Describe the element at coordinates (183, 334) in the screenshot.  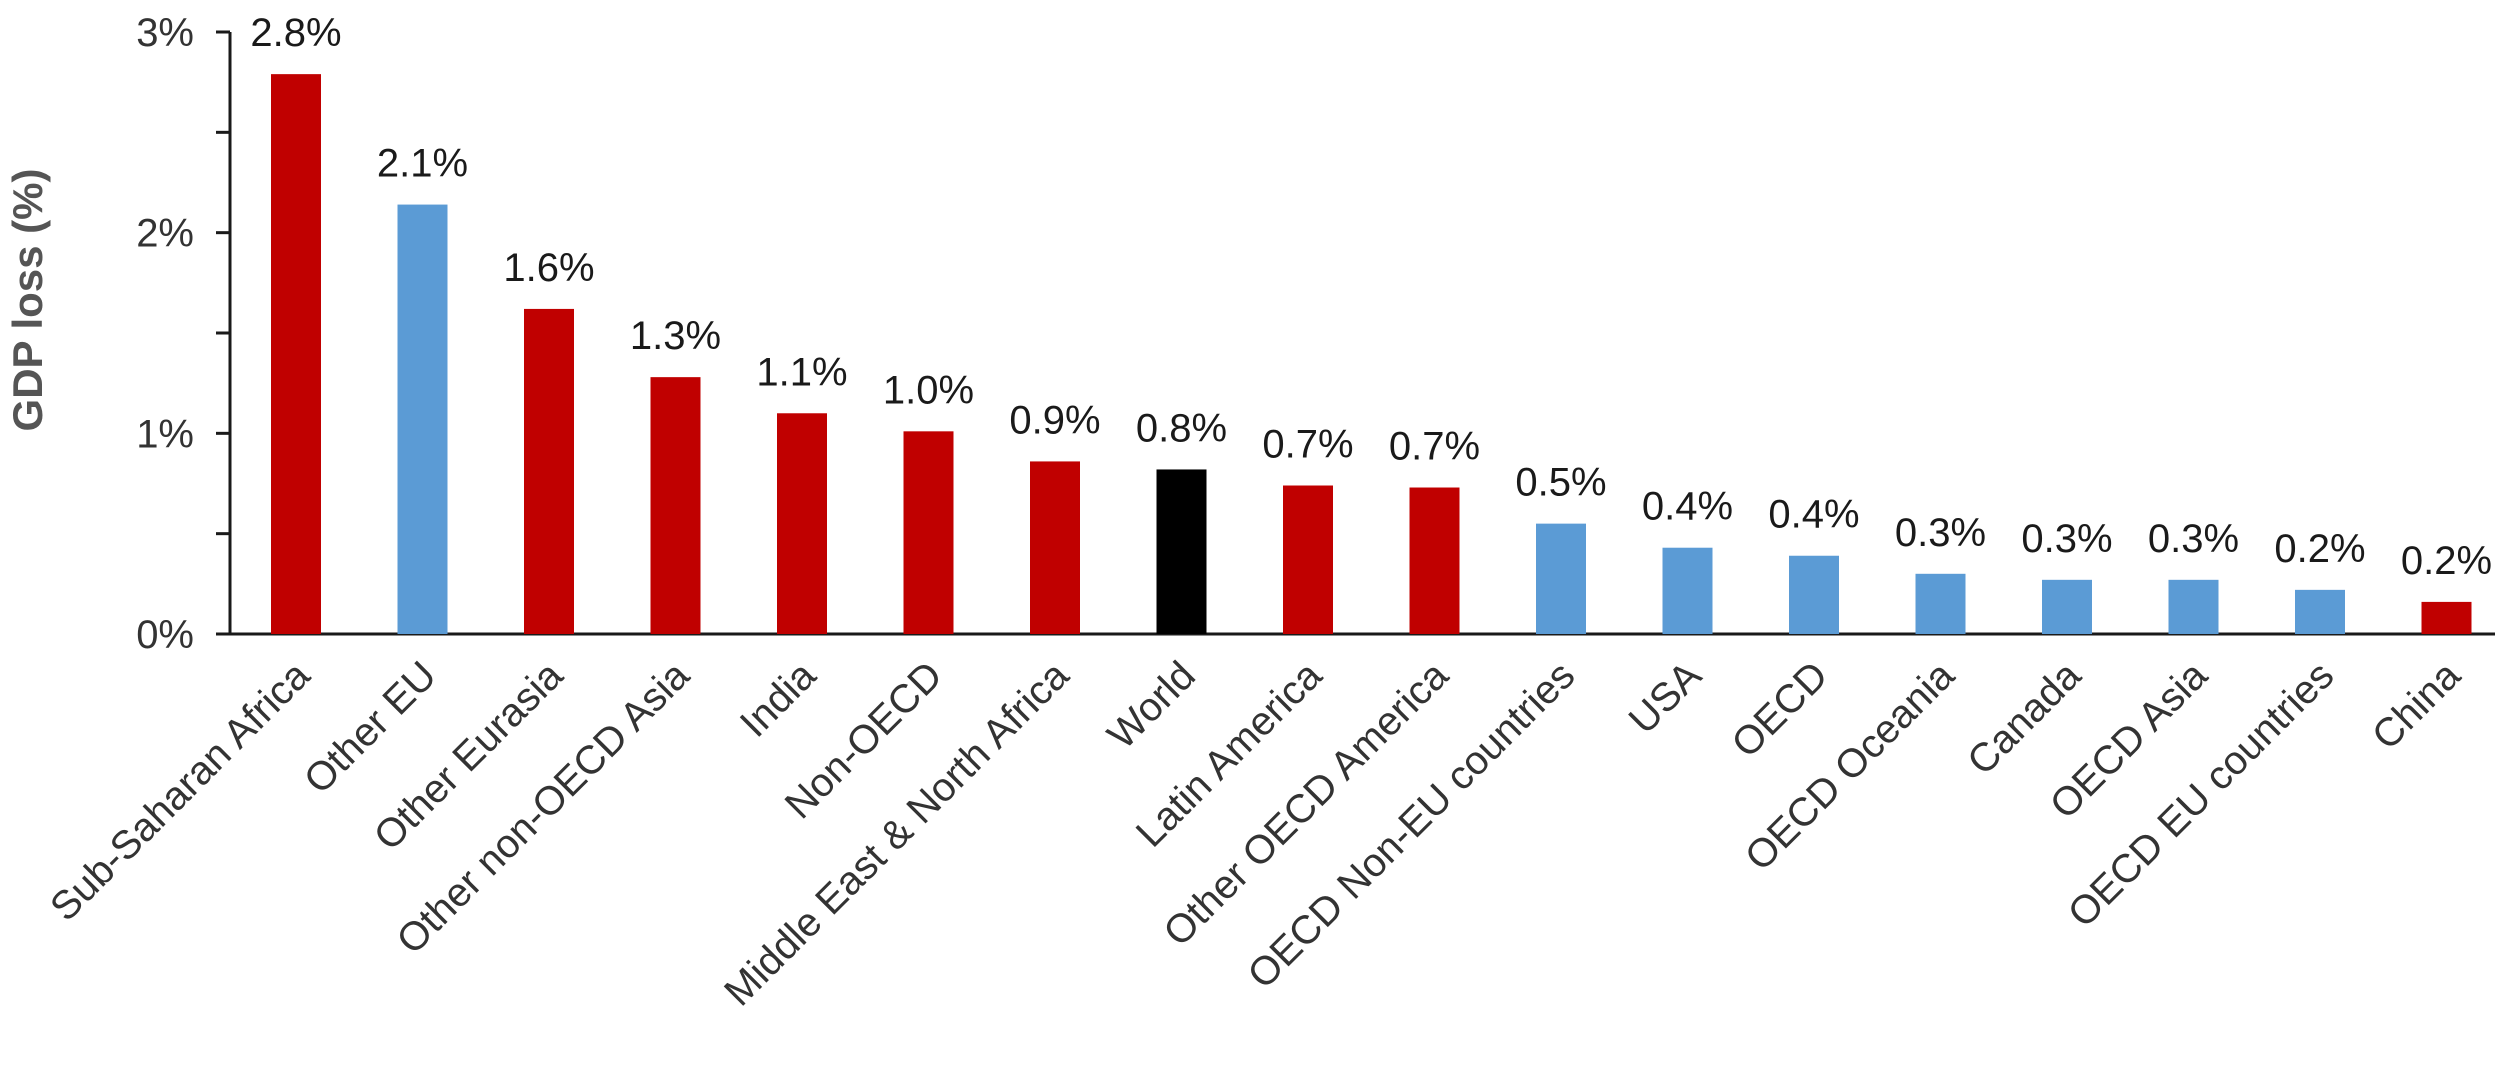
I see `y-ticks: 0% 1% 2% 3%` at that location.